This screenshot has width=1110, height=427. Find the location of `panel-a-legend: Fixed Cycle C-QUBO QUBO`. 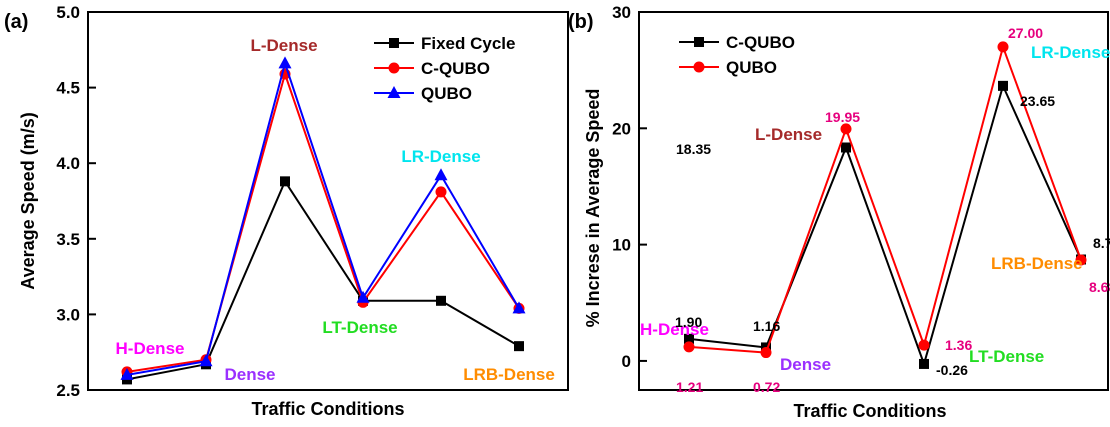

panel-a-legend: Fixed Cycle C-QUBO QUBO is located at coordinates (445, 68).